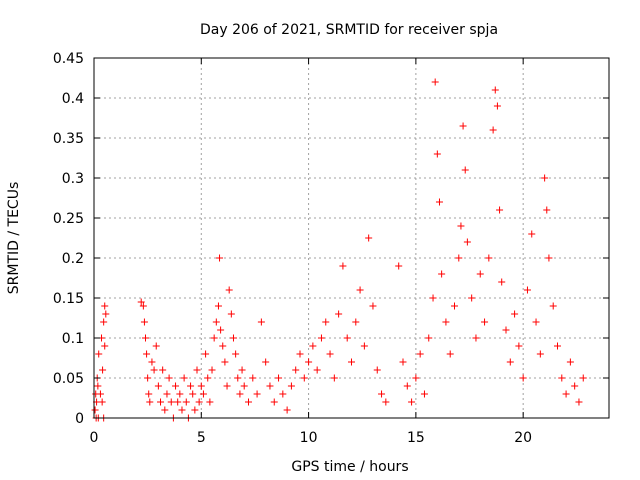 The width and height of the screenshot is (640, 480). I want to click on y-tick-label: 0.3, so click(73, 179).